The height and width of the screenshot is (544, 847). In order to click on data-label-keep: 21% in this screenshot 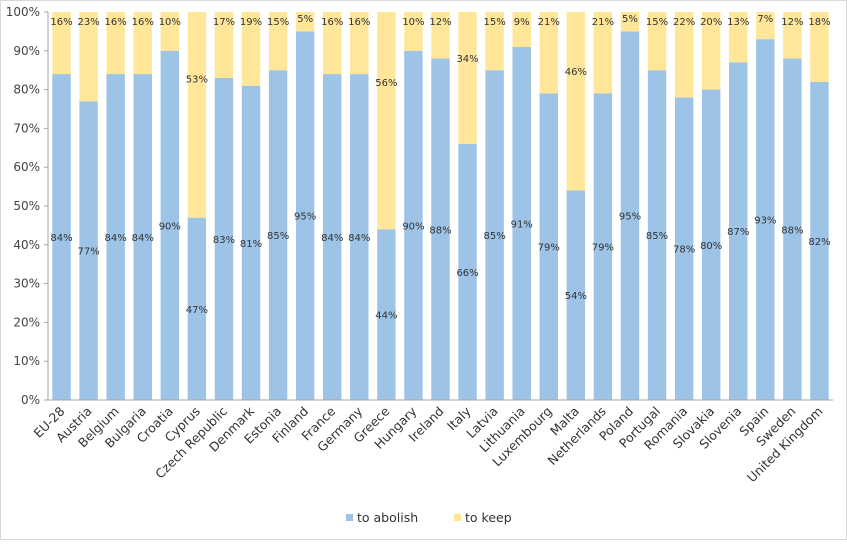, I will do `click(603, 22)`.